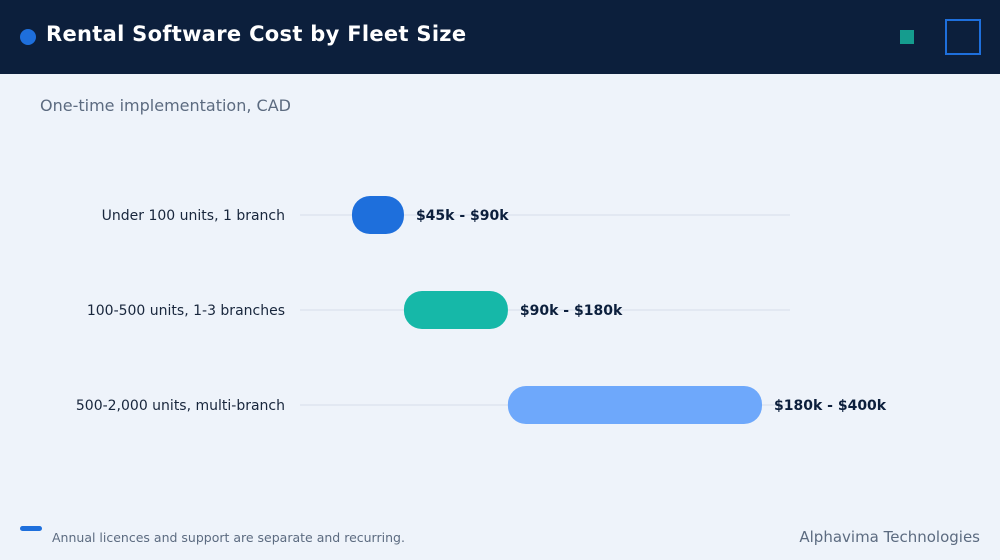  Describe the element at coordinates (256, 34) in the screenshot. I see `page-title: Rental Software Cost by Fleet Size` at that location.